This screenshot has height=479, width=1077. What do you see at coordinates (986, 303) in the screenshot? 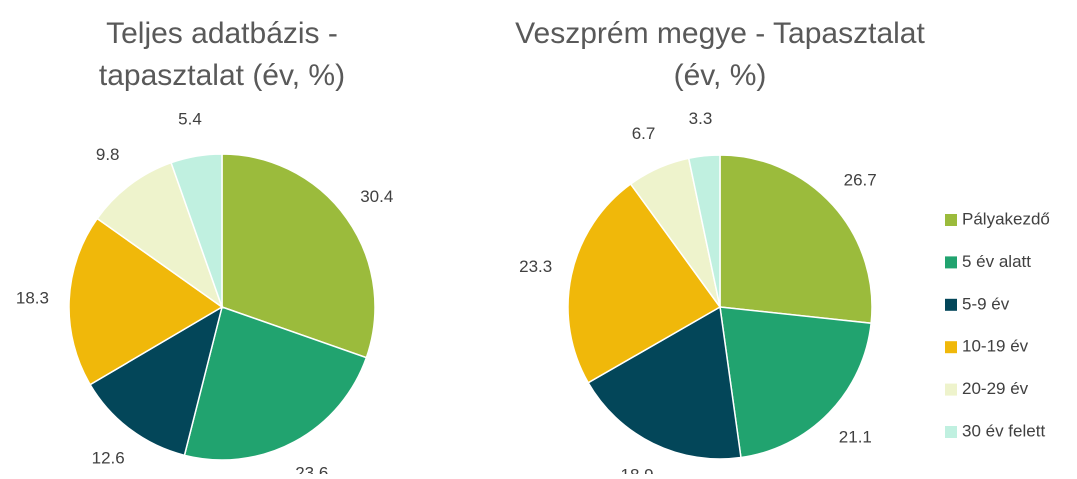
I see `legend-label: 5-9 év` at bounding box center [986, 303].